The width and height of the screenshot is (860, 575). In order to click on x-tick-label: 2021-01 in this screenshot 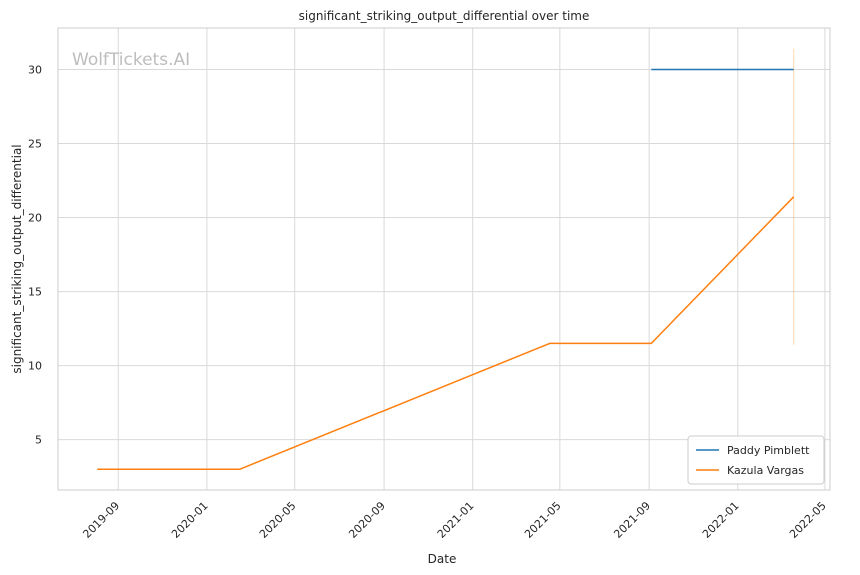, I will do `click(456, 520)`.